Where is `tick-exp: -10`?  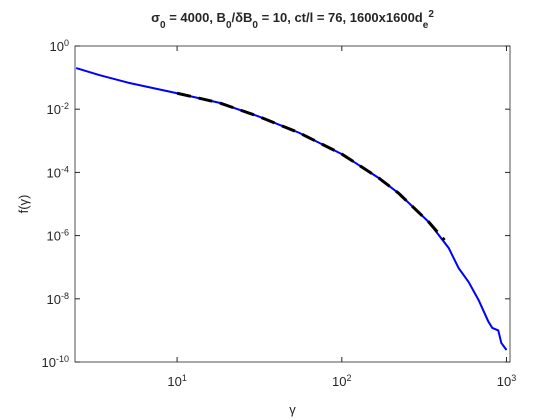
tick-exp: -10 is located at coordinates (62, 359).